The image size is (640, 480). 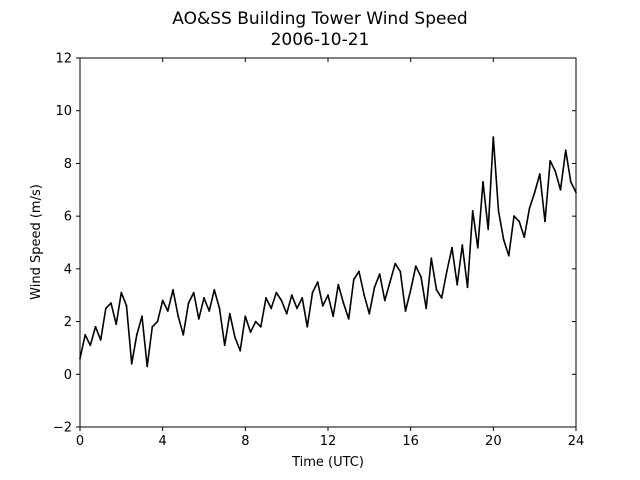 What do you see at coordinates (68, 322) in the screenshot?
I see `y-tick-label: 2` at bounding box center [68, 322].